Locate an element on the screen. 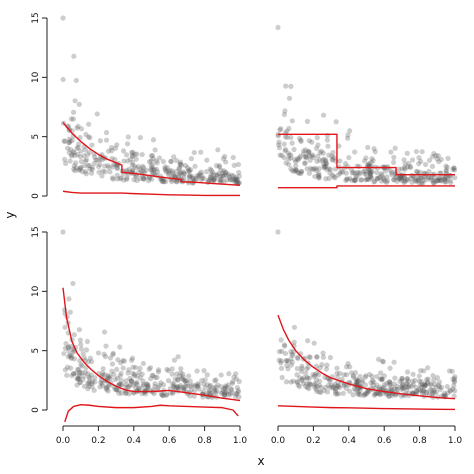  scatter-points-top-left is located at coordinates (151, 101).